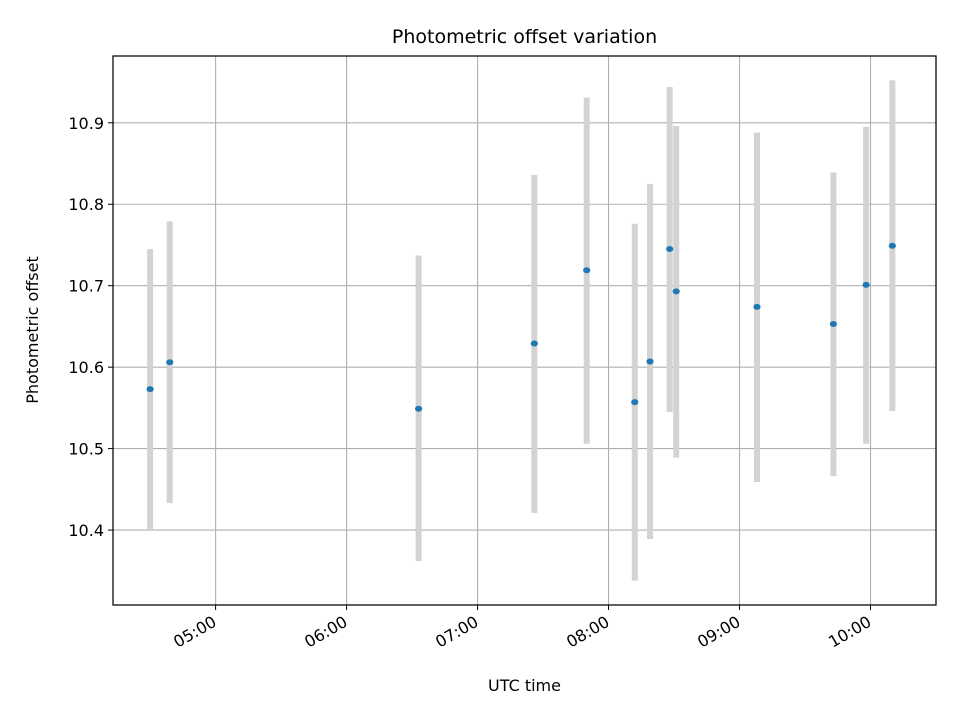 This screenshot has width=960, height=720. What do you see at coordinates (90, 327) in the screenshot?
I see `y-axis-ticks: 10.4 10.5 10.6 10.7 10.8 10.9` at bounding box center [90, 327].